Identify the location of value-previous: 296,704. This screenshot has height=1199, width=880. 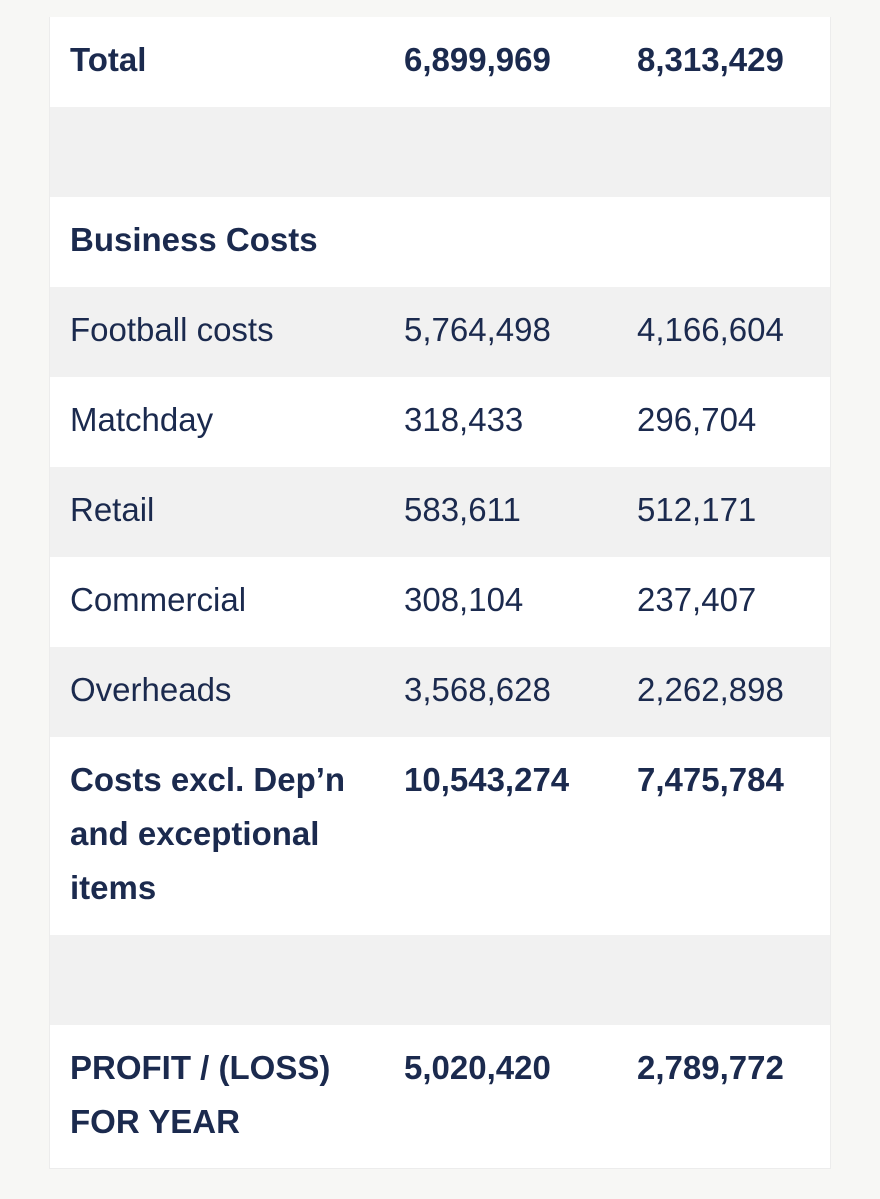
(697, 419).